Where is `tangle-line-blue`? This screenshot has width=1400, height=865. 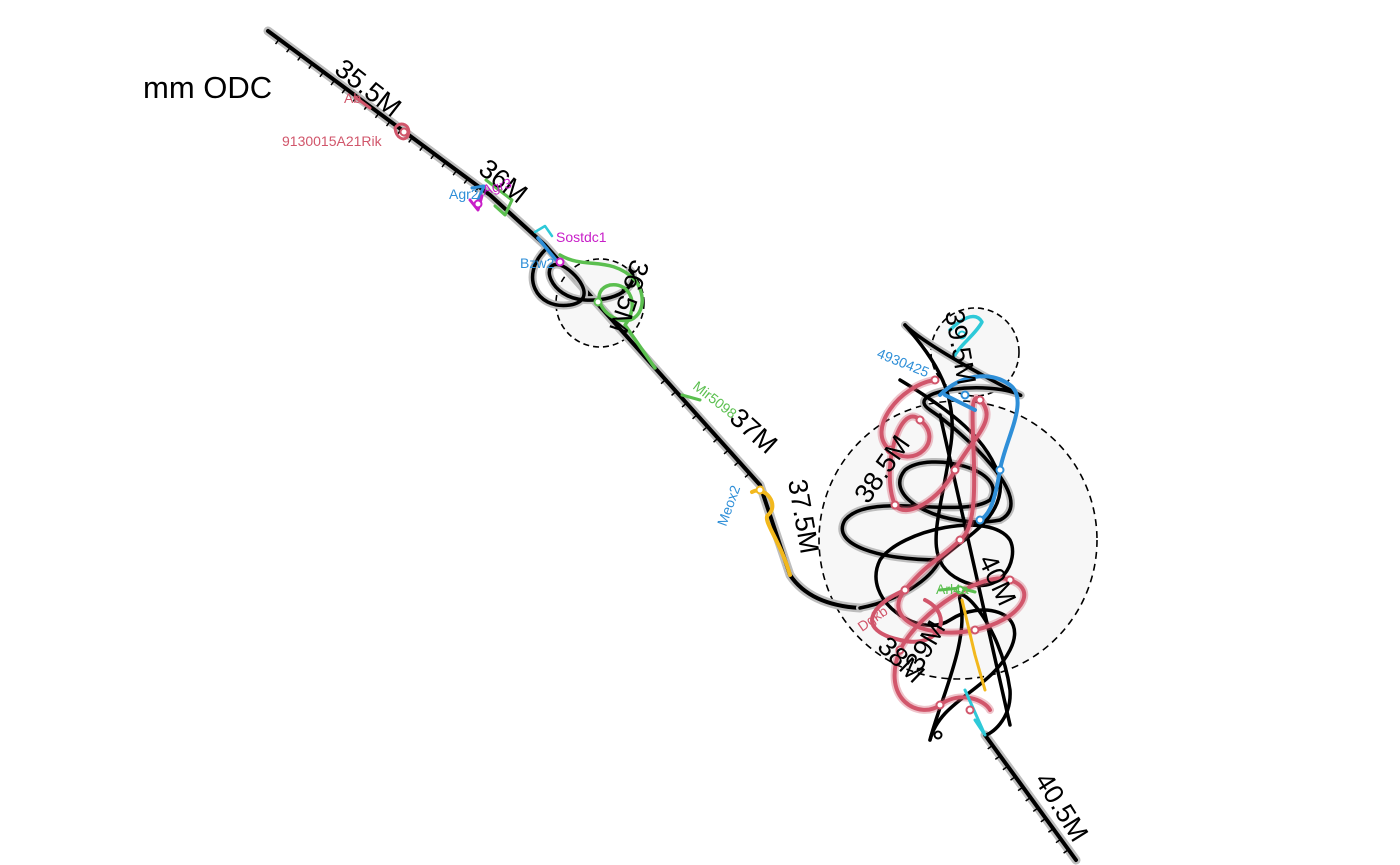
tangle-line-blue is located at coordinates (979, 448).